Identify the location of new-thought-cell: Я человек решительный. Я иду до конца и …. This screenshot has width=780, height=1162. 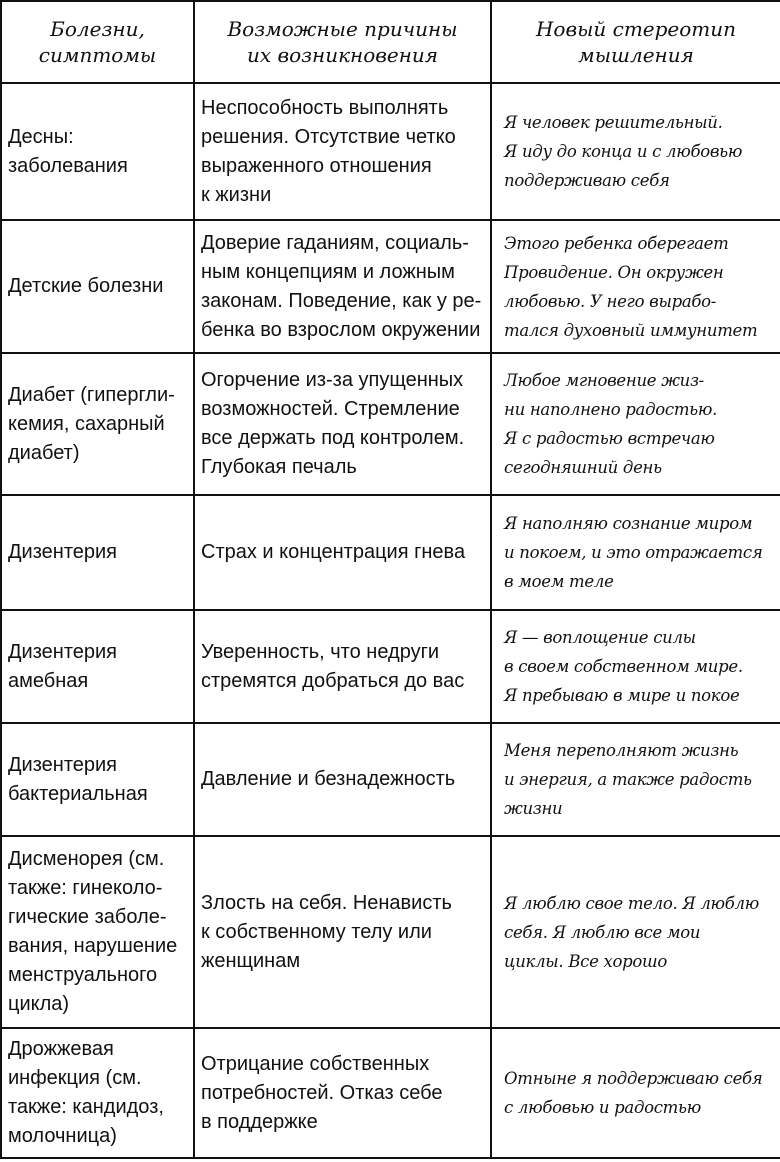
(635, 151).